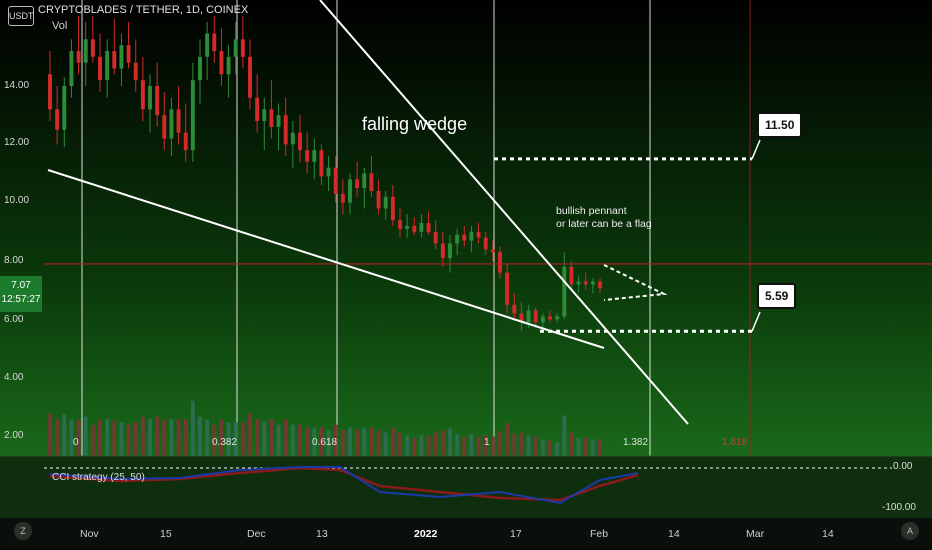 This screenshot has height=550, width=932. Describe the element at coordinates (466, 534) in the screenshot. I see `x-axis` at that location.